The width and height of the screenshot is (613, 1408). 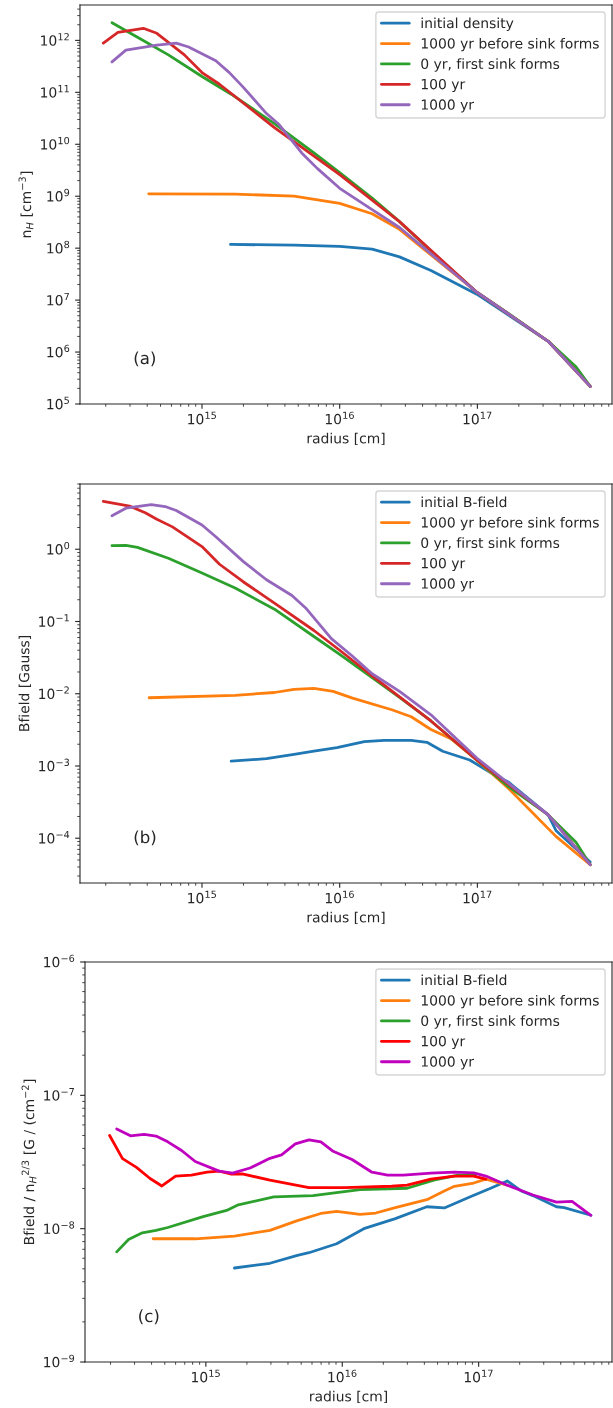 What do you see at coordinates (58, 247) in the screenshot?
I see `y-tick-label: 10$^{8}$` at bounding box center [58, 247].